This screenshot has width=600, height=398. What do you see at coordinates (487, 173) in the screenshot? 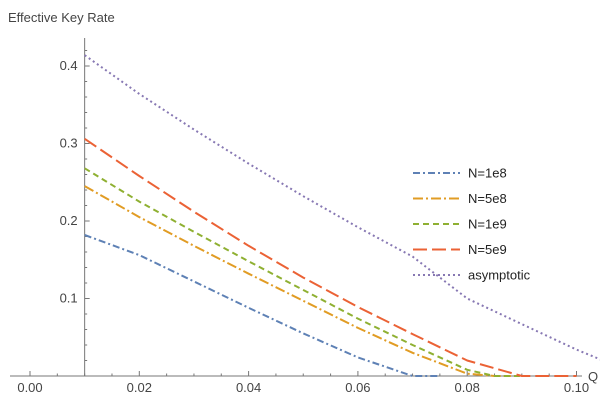
I see `legend-label: N=1e8` at bounding box center [487, 173].